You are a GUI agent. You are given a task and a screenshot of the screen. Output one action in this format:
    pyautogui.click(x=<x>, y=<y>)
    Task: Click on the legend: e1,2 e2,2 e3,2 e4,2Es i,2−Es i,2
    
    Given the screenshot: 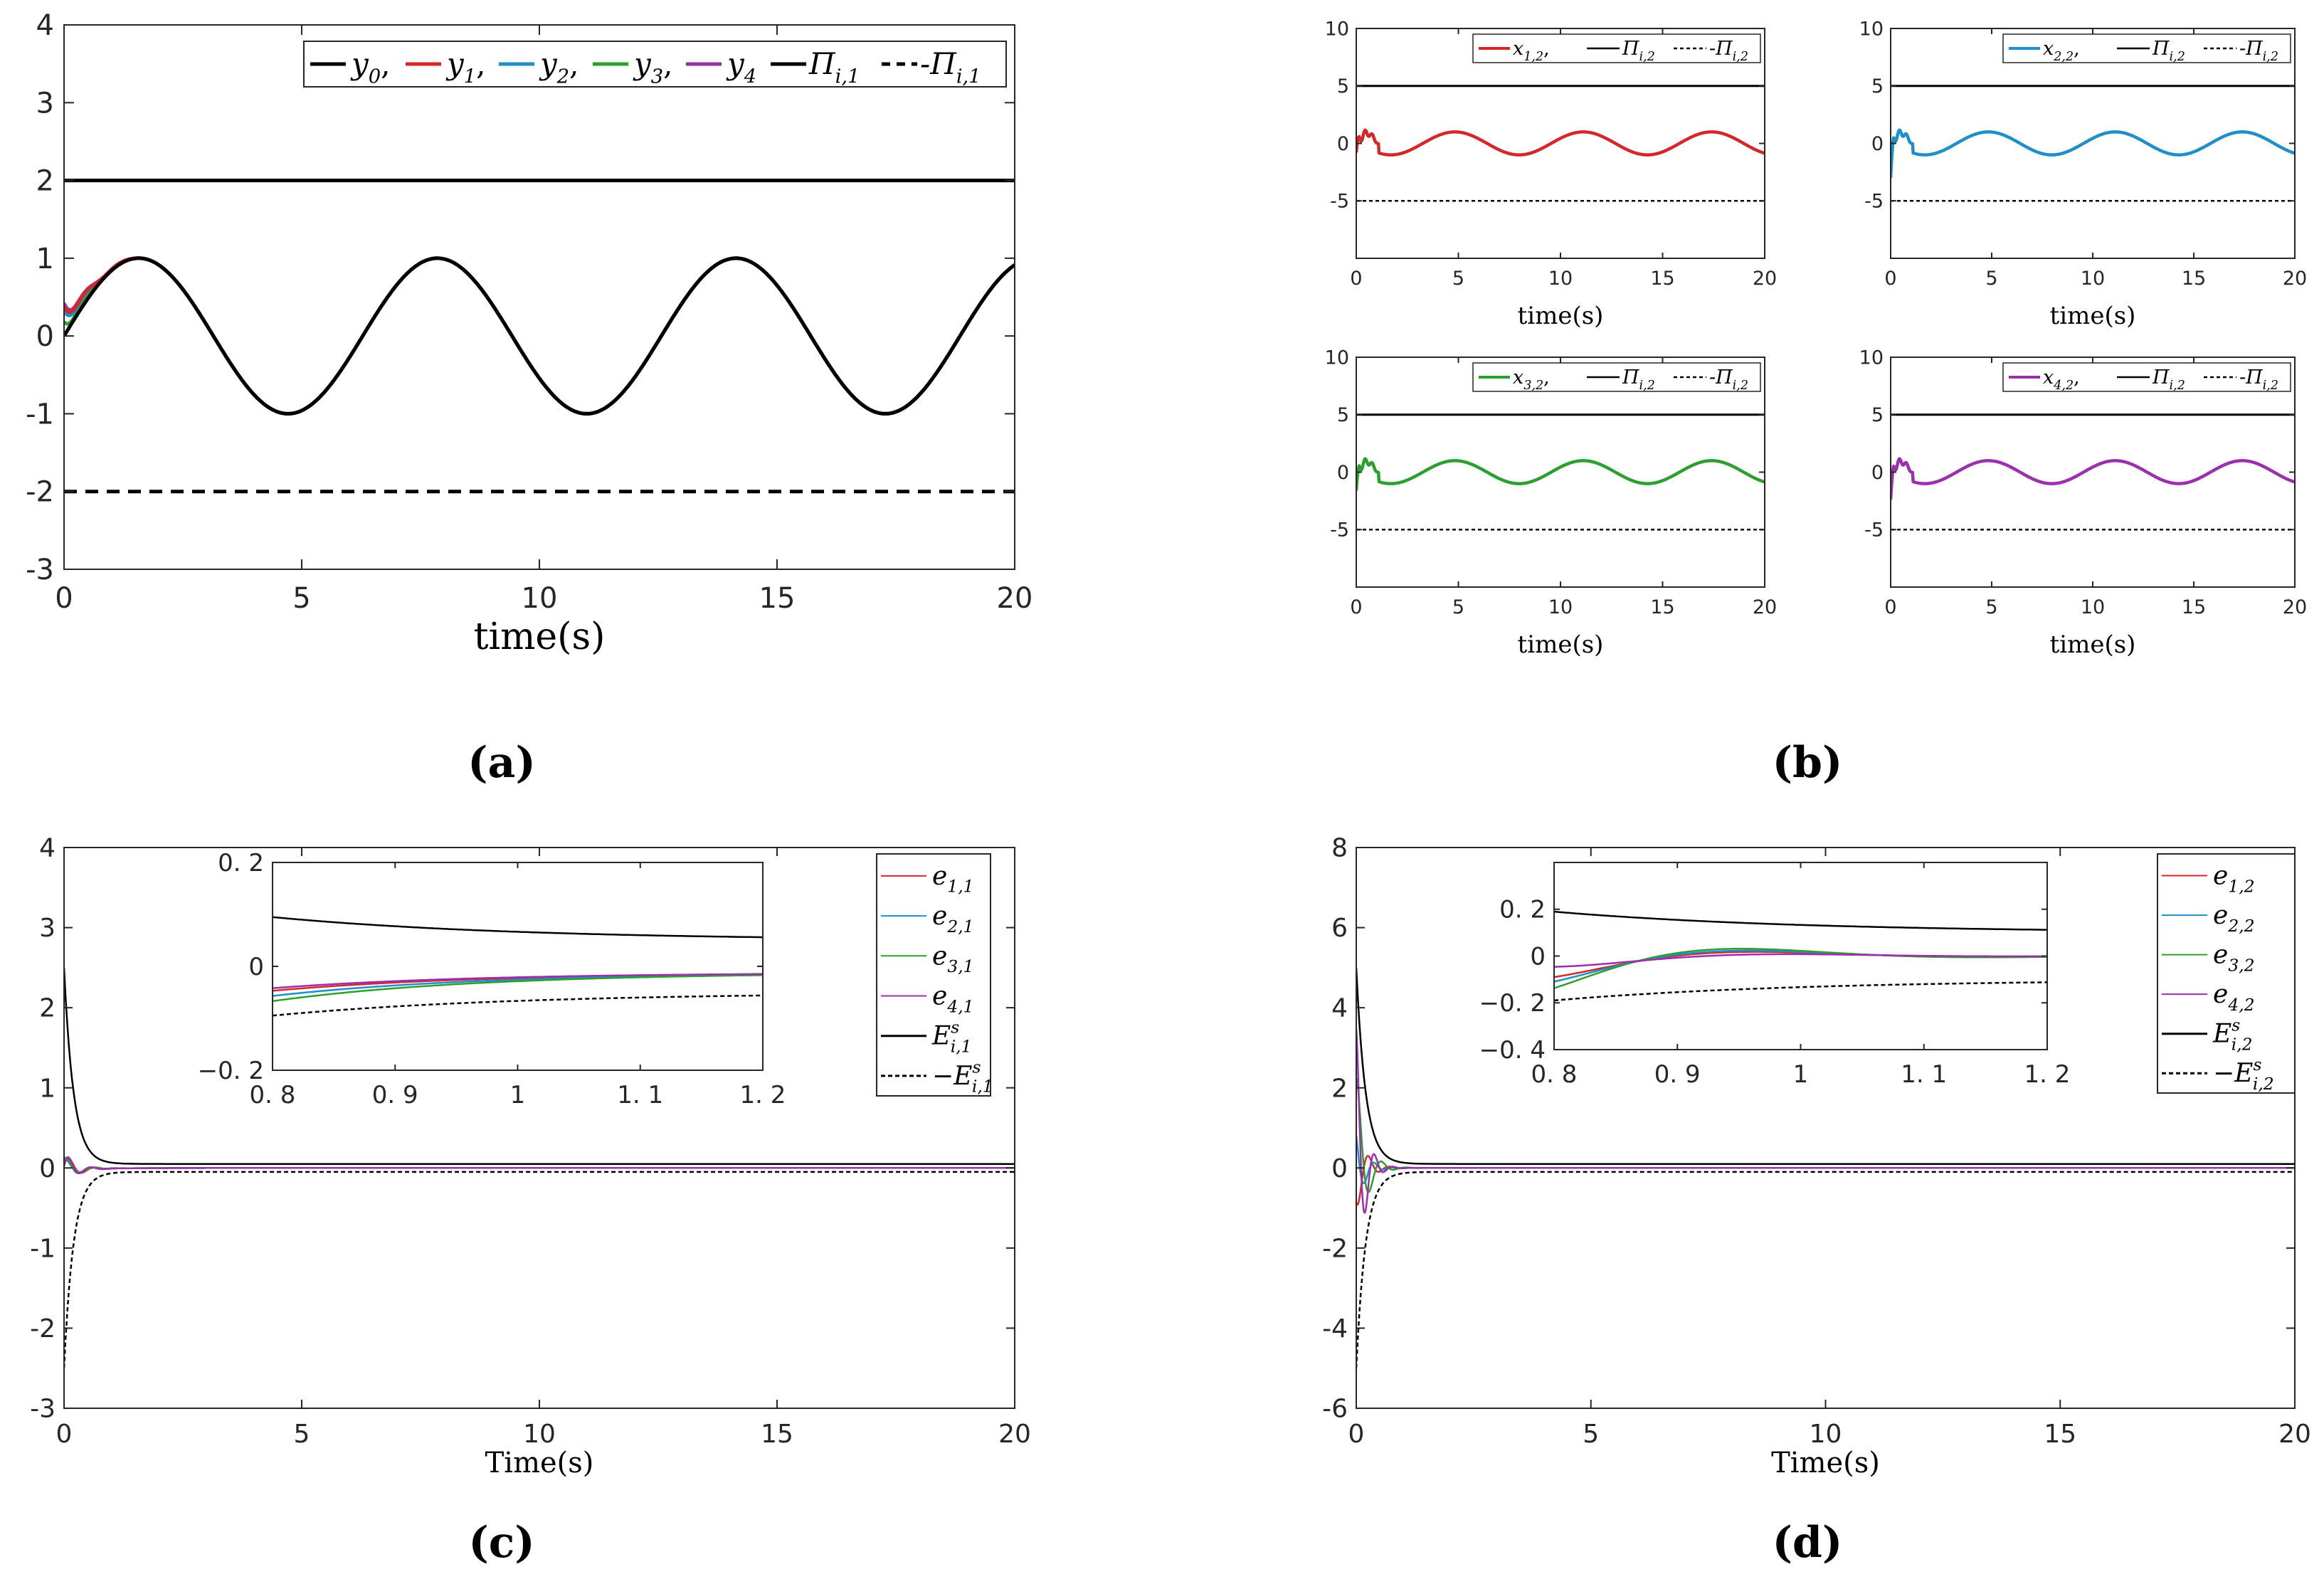 What is the action you would take?
    pyautogui.click(x=2226, y=974)
    